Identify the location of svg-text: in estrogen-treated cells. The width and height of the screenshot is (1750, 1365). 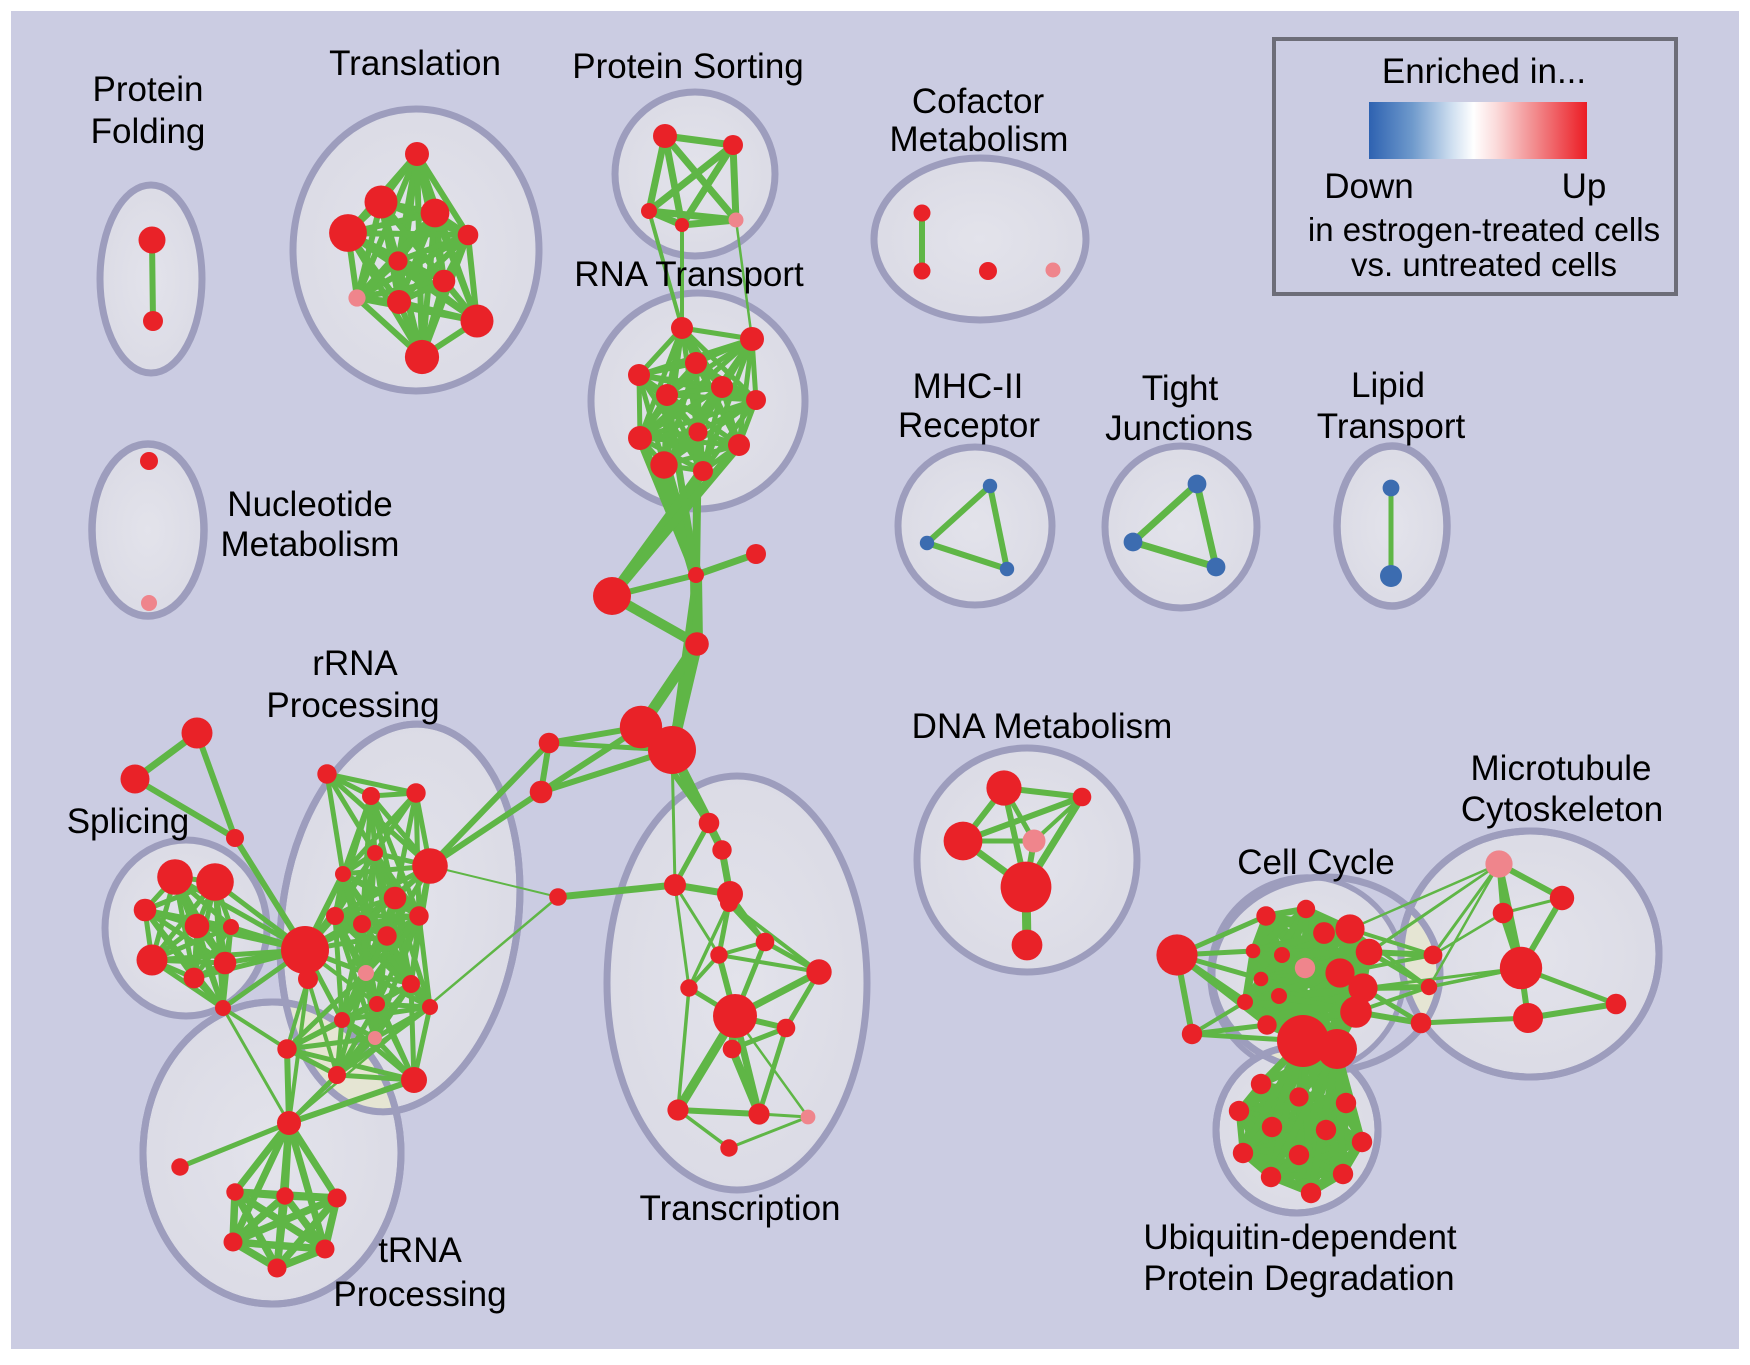
(1484, 229).